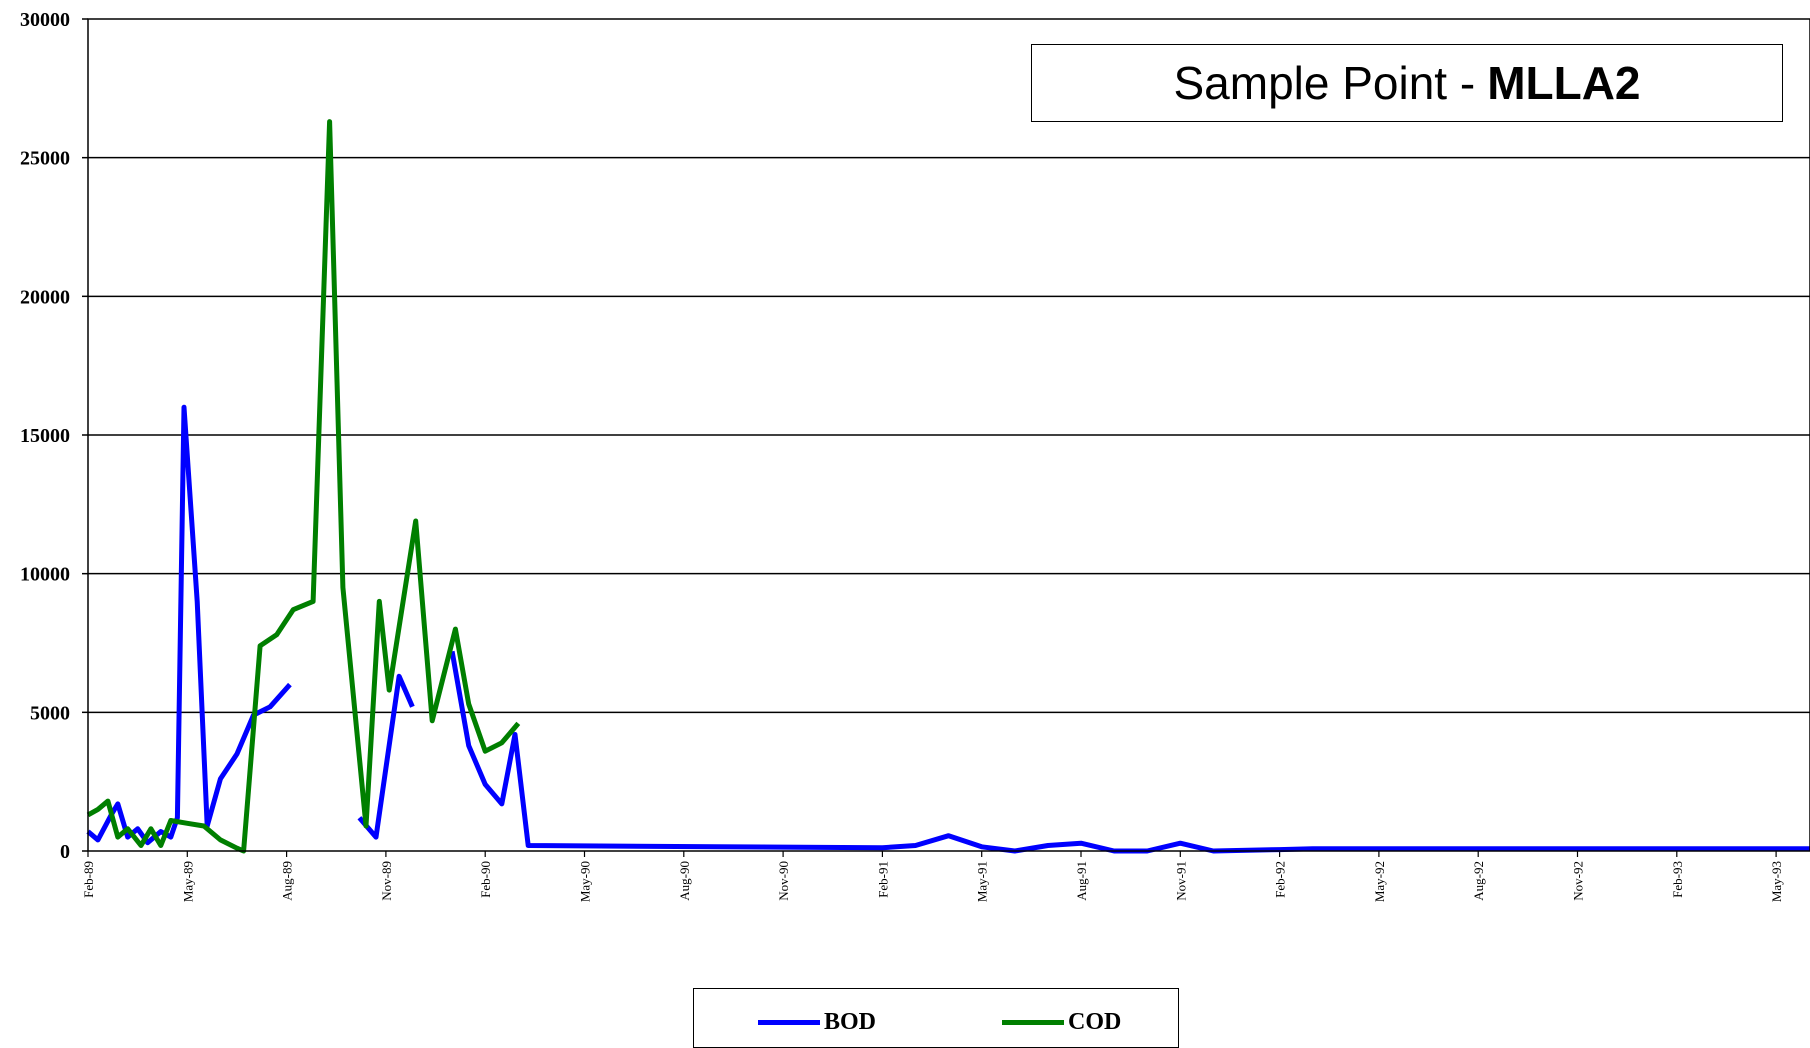 The width and height of the screenshot is (1810, 1048). I want to click on legend-swatch-bod, so click(789, 1022).